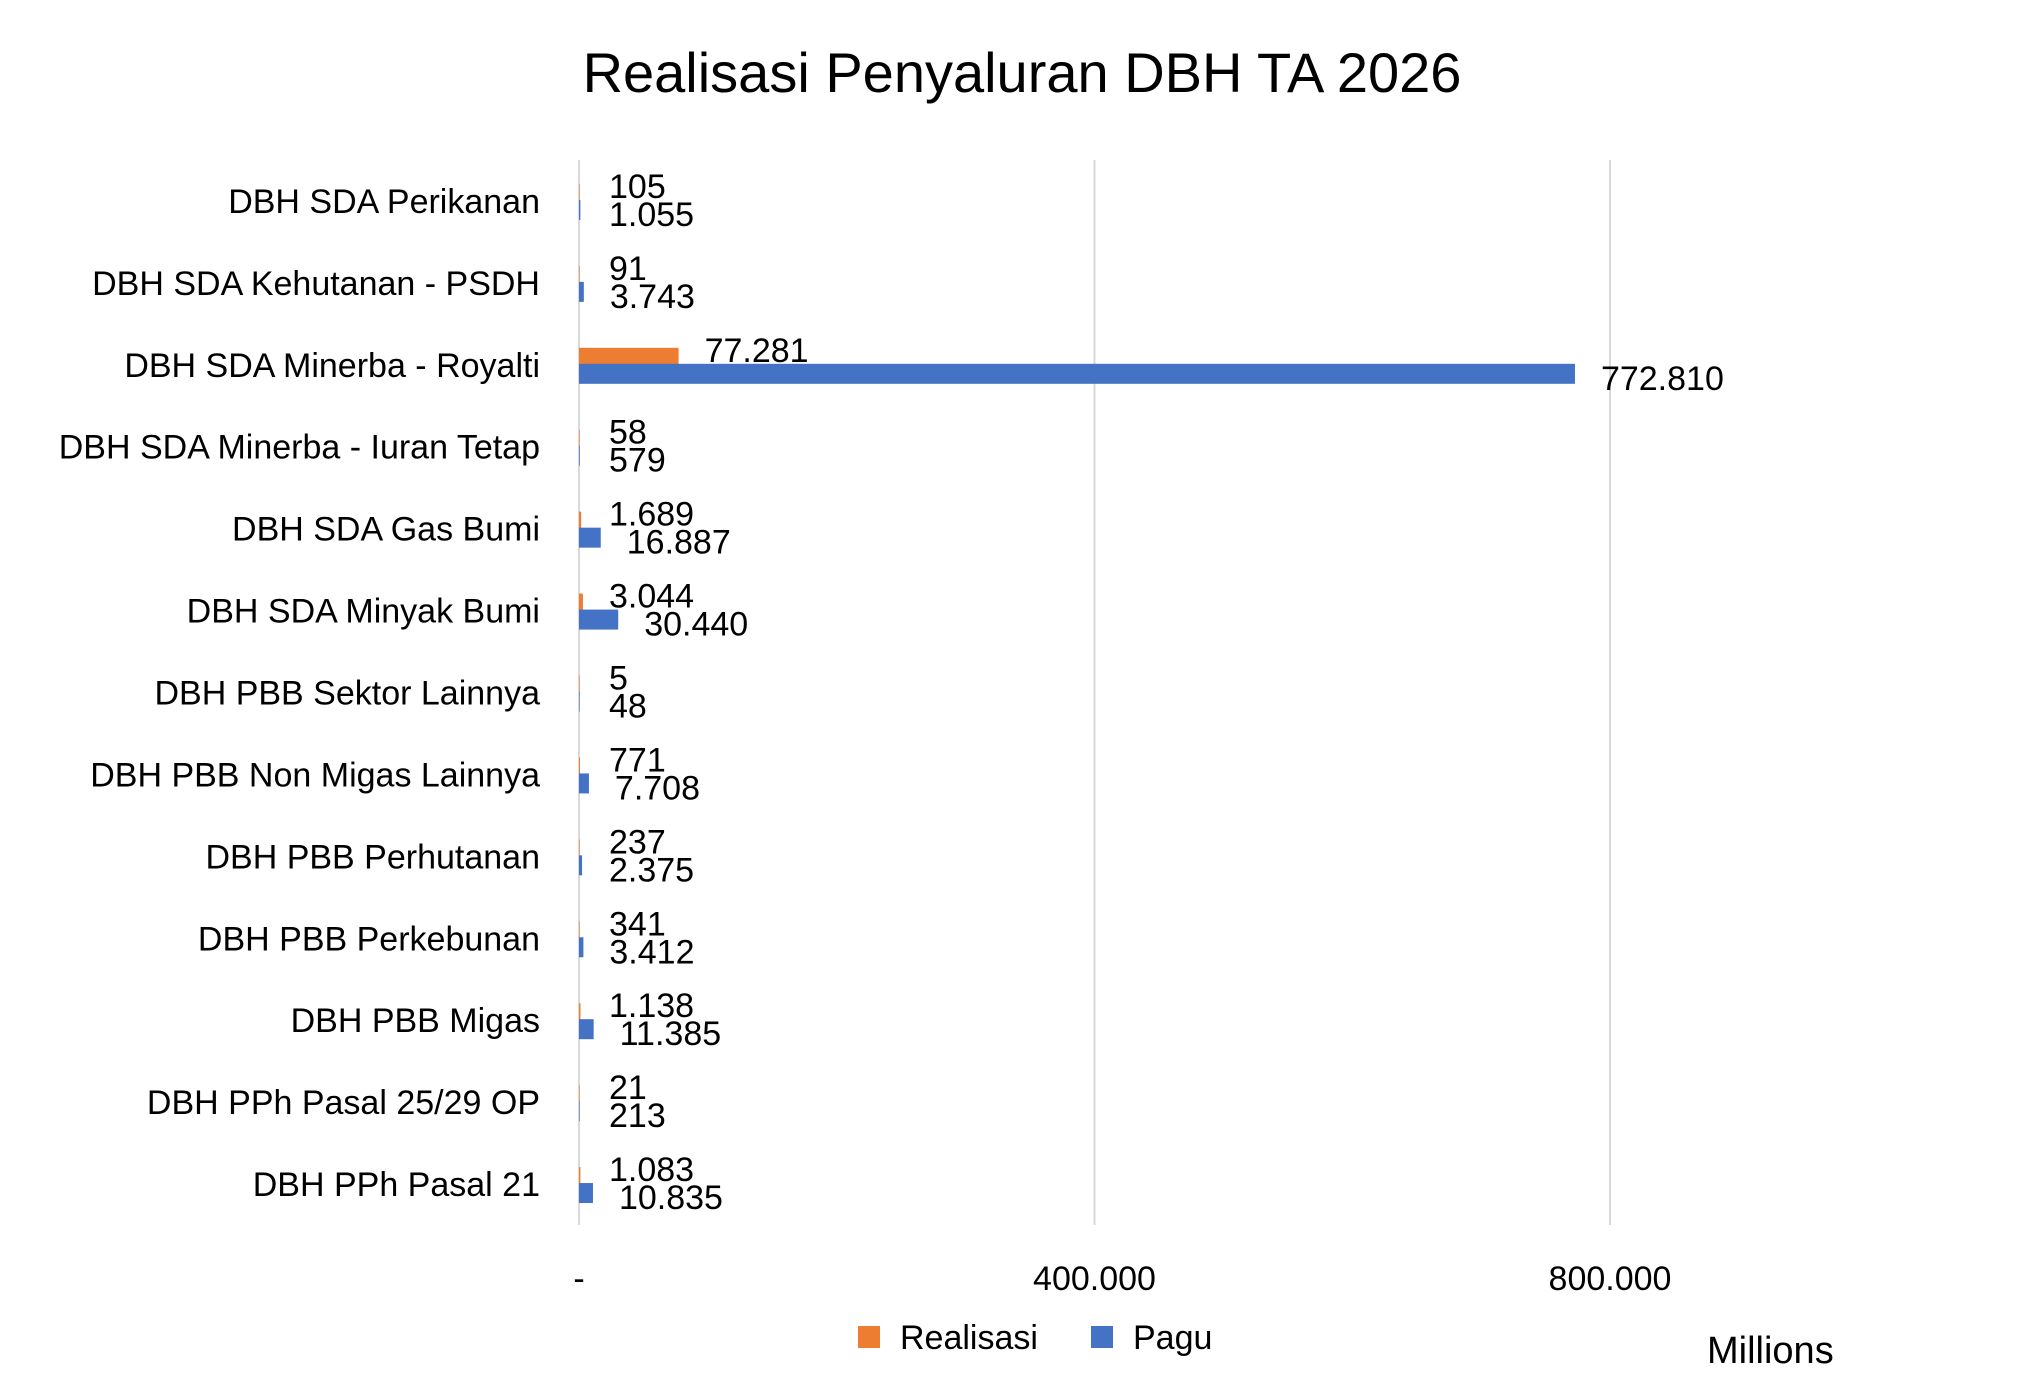 The image size is (2044, 1393). I want to click on data-label-realisasi: 21, so click(628, 1088).